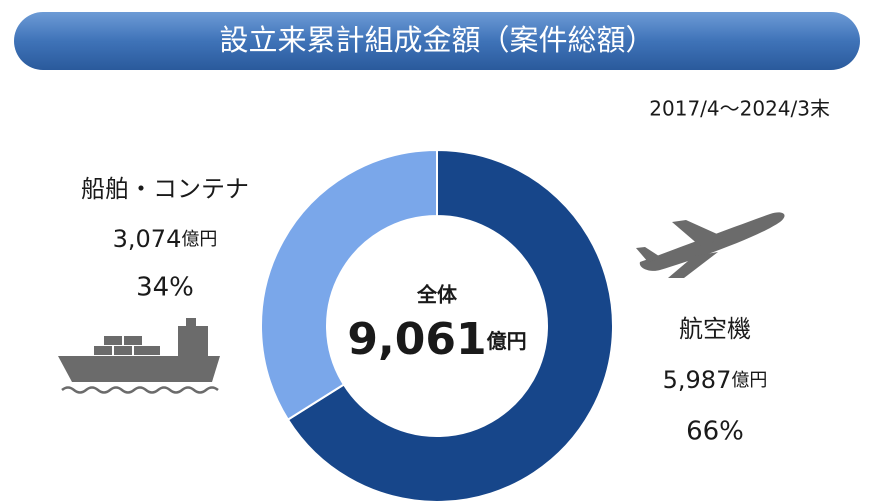 The height and width of the screenshot is (504, 885). I want to click on category-label: 船舶・コンテナ, so click(165, 189).